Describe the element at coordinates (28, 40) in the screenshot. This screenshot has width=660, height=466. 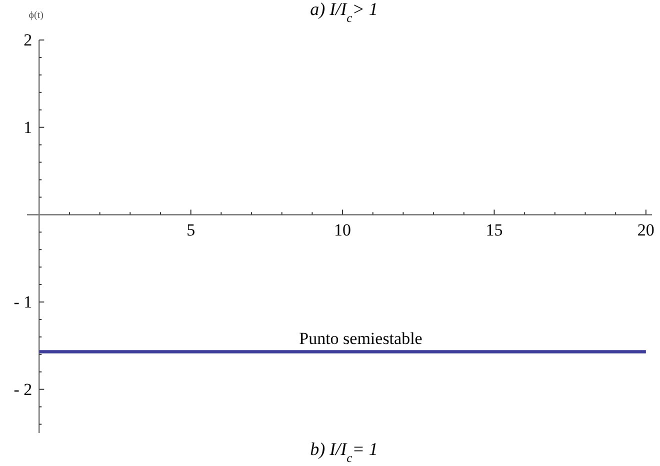
I see `y-tick-label: 2` at that location.